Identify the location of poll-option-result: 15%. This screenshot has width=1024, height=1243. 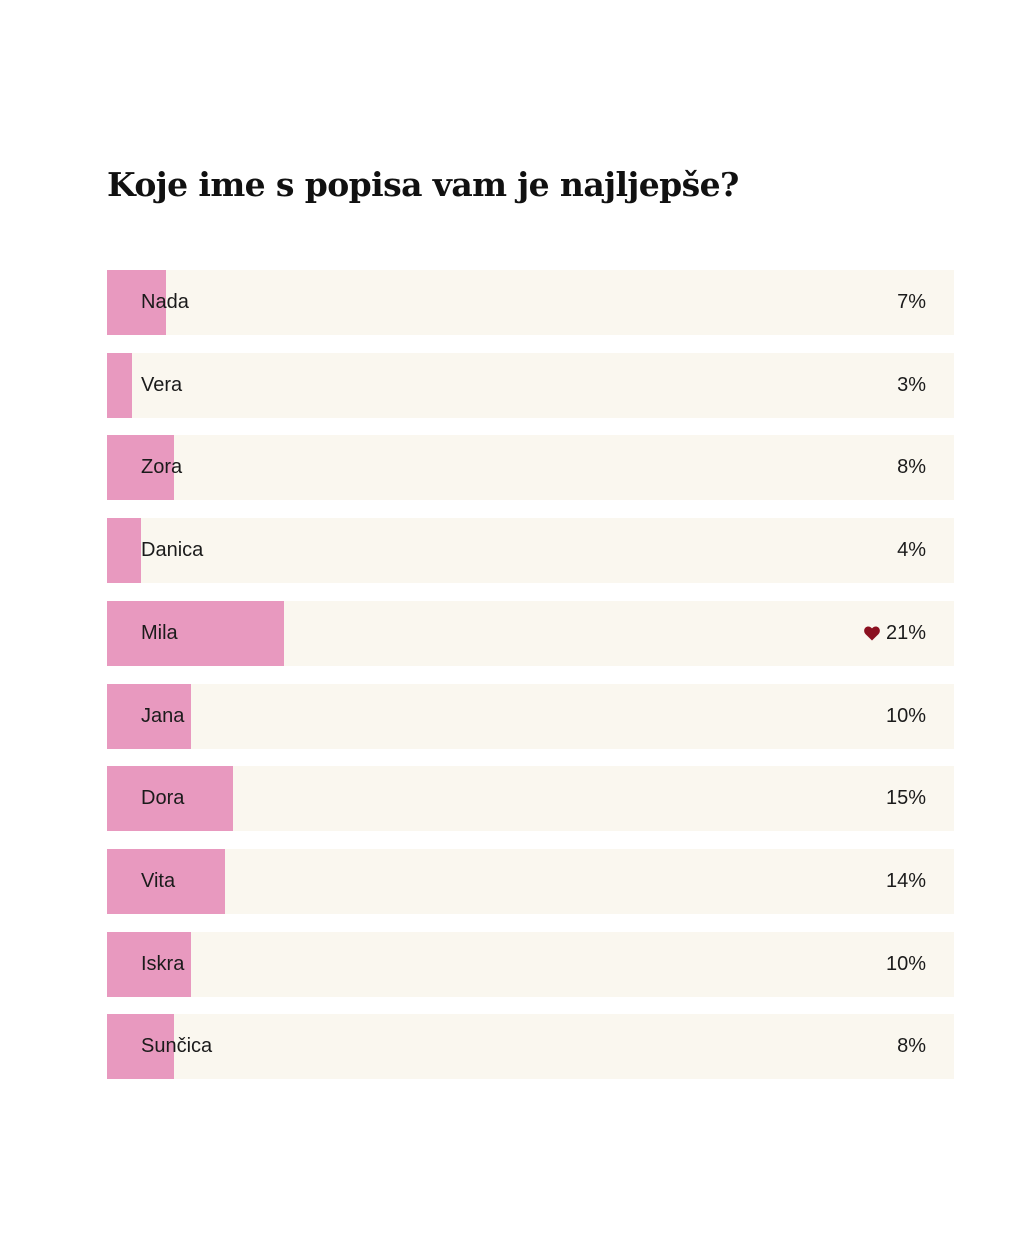
(906, 798).